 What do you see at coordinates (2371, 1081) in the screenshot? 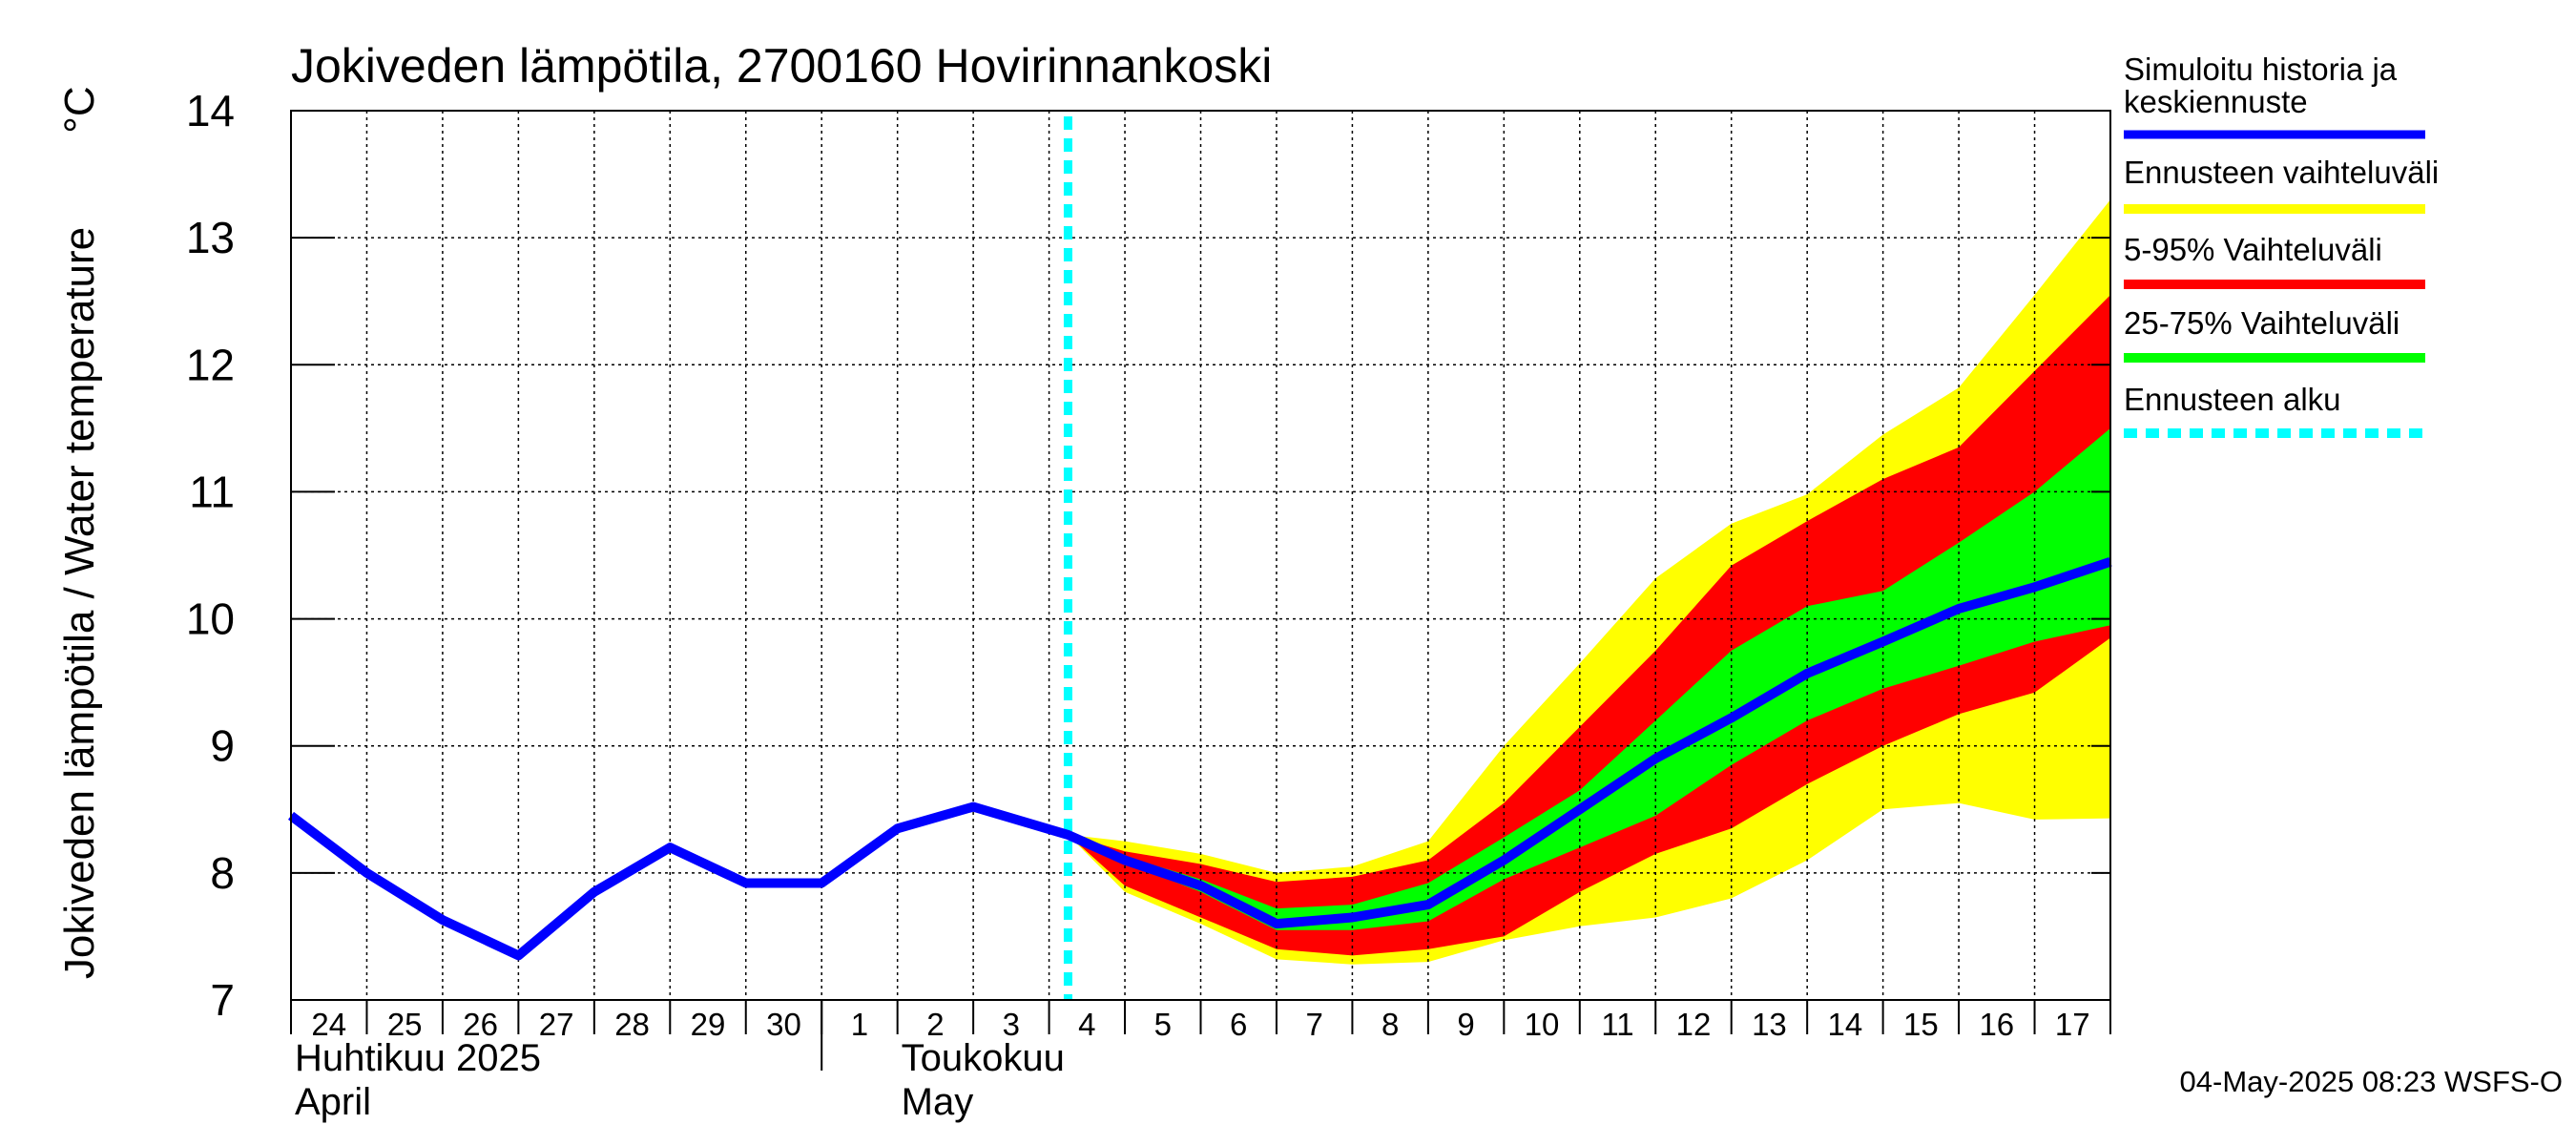
I see `footer-timestamp: 04-May-2025 08:23 WSFS-O` at bounding box center [2371, 1081].